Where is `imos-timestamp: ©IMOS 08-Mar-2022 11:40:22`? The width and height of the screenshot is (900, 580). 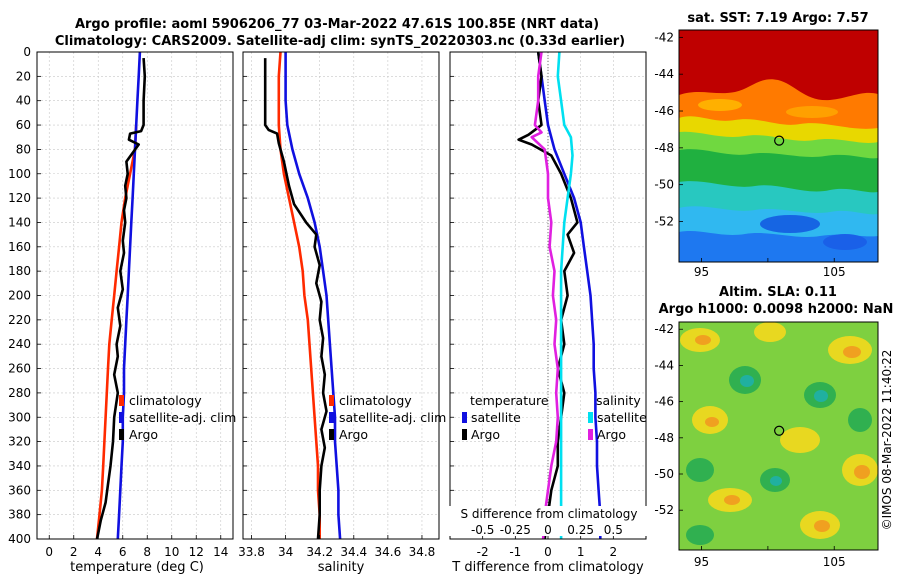
imos-timestamp: ©IMOS 08-Mar-2022 11:40:22 is located at coordinates (887, 440).